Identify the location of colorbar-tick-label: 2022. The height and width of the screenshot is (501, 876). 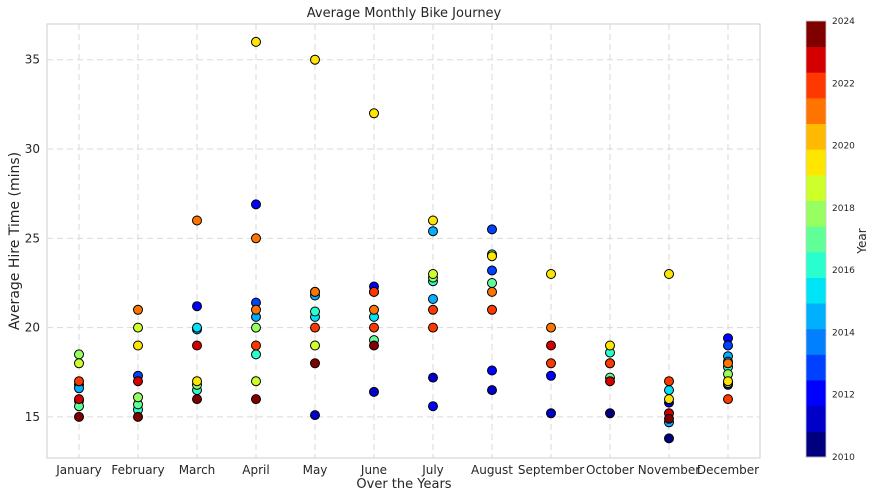
(843, 84).